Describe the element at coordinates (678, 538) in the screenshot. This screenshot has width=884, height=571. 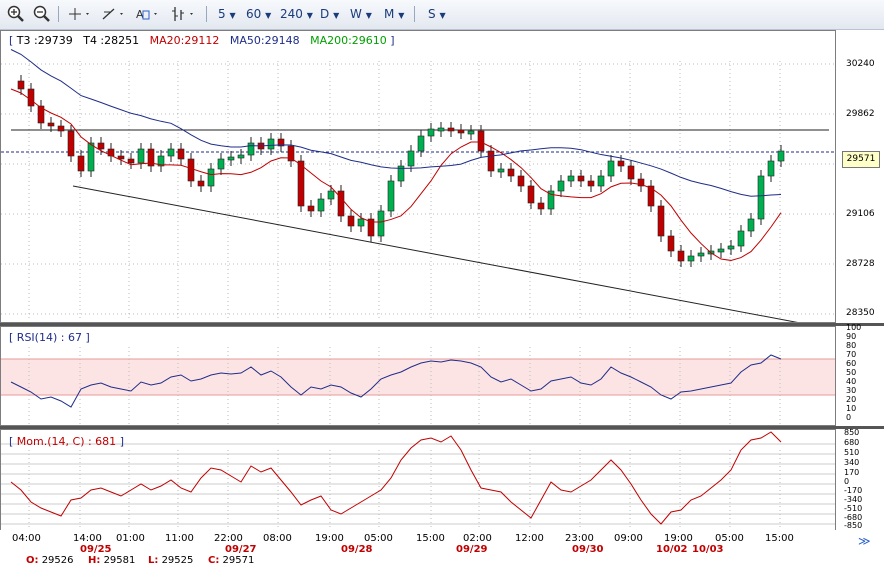
I see `time-label: 19:00` at that location.